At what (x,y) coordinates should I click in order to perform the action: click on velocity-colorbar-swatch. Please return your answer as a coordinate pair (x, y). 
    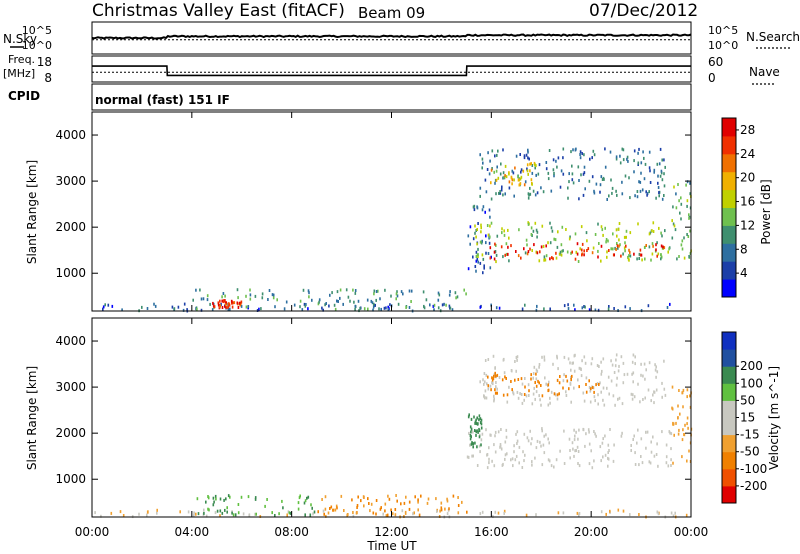
    Looking at the image, I should click on (729, 494).